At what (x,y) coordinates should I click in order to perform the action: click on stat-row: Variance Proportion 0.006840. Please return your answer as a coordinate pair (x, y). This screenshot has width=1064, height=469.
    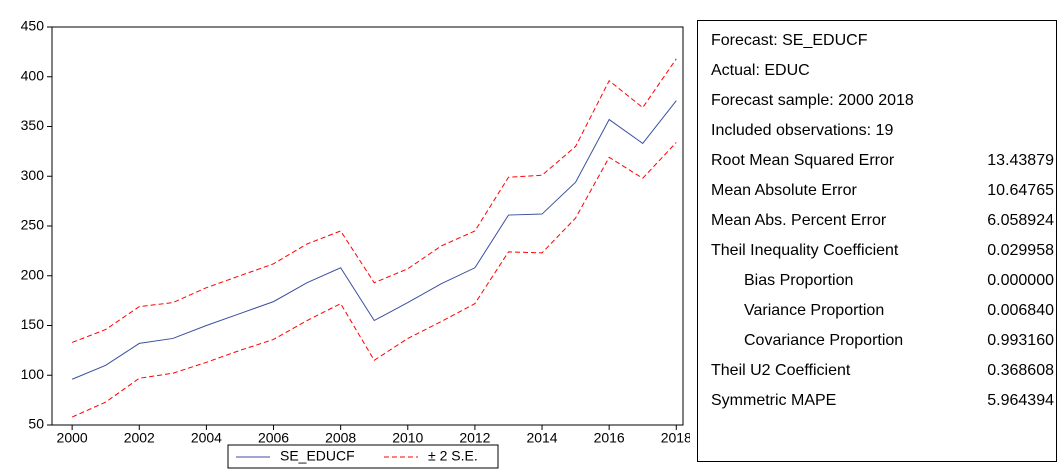
    Looking at the image, I should click on (877, 311).